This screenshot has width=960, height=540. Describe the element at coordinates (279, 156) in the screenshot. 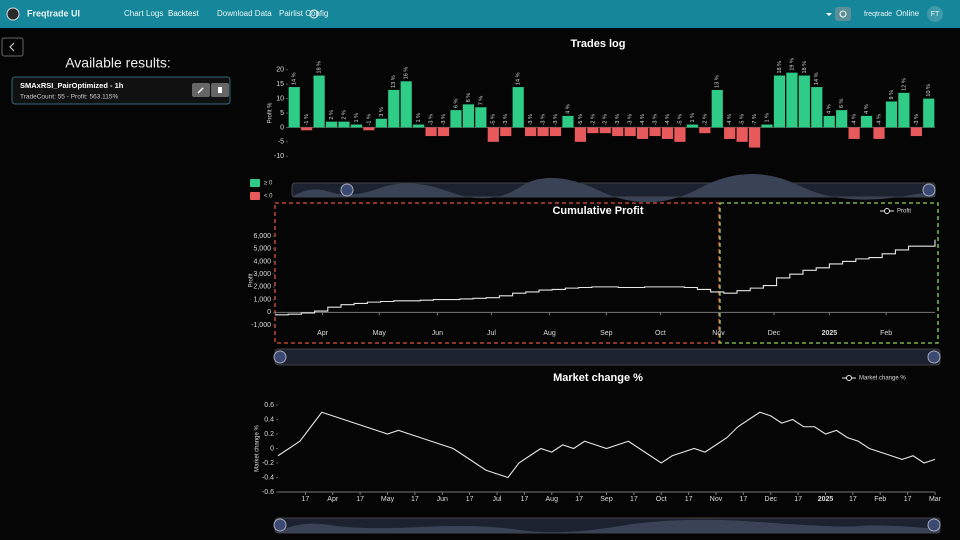

I see `y-tick-label: -10` at that location.